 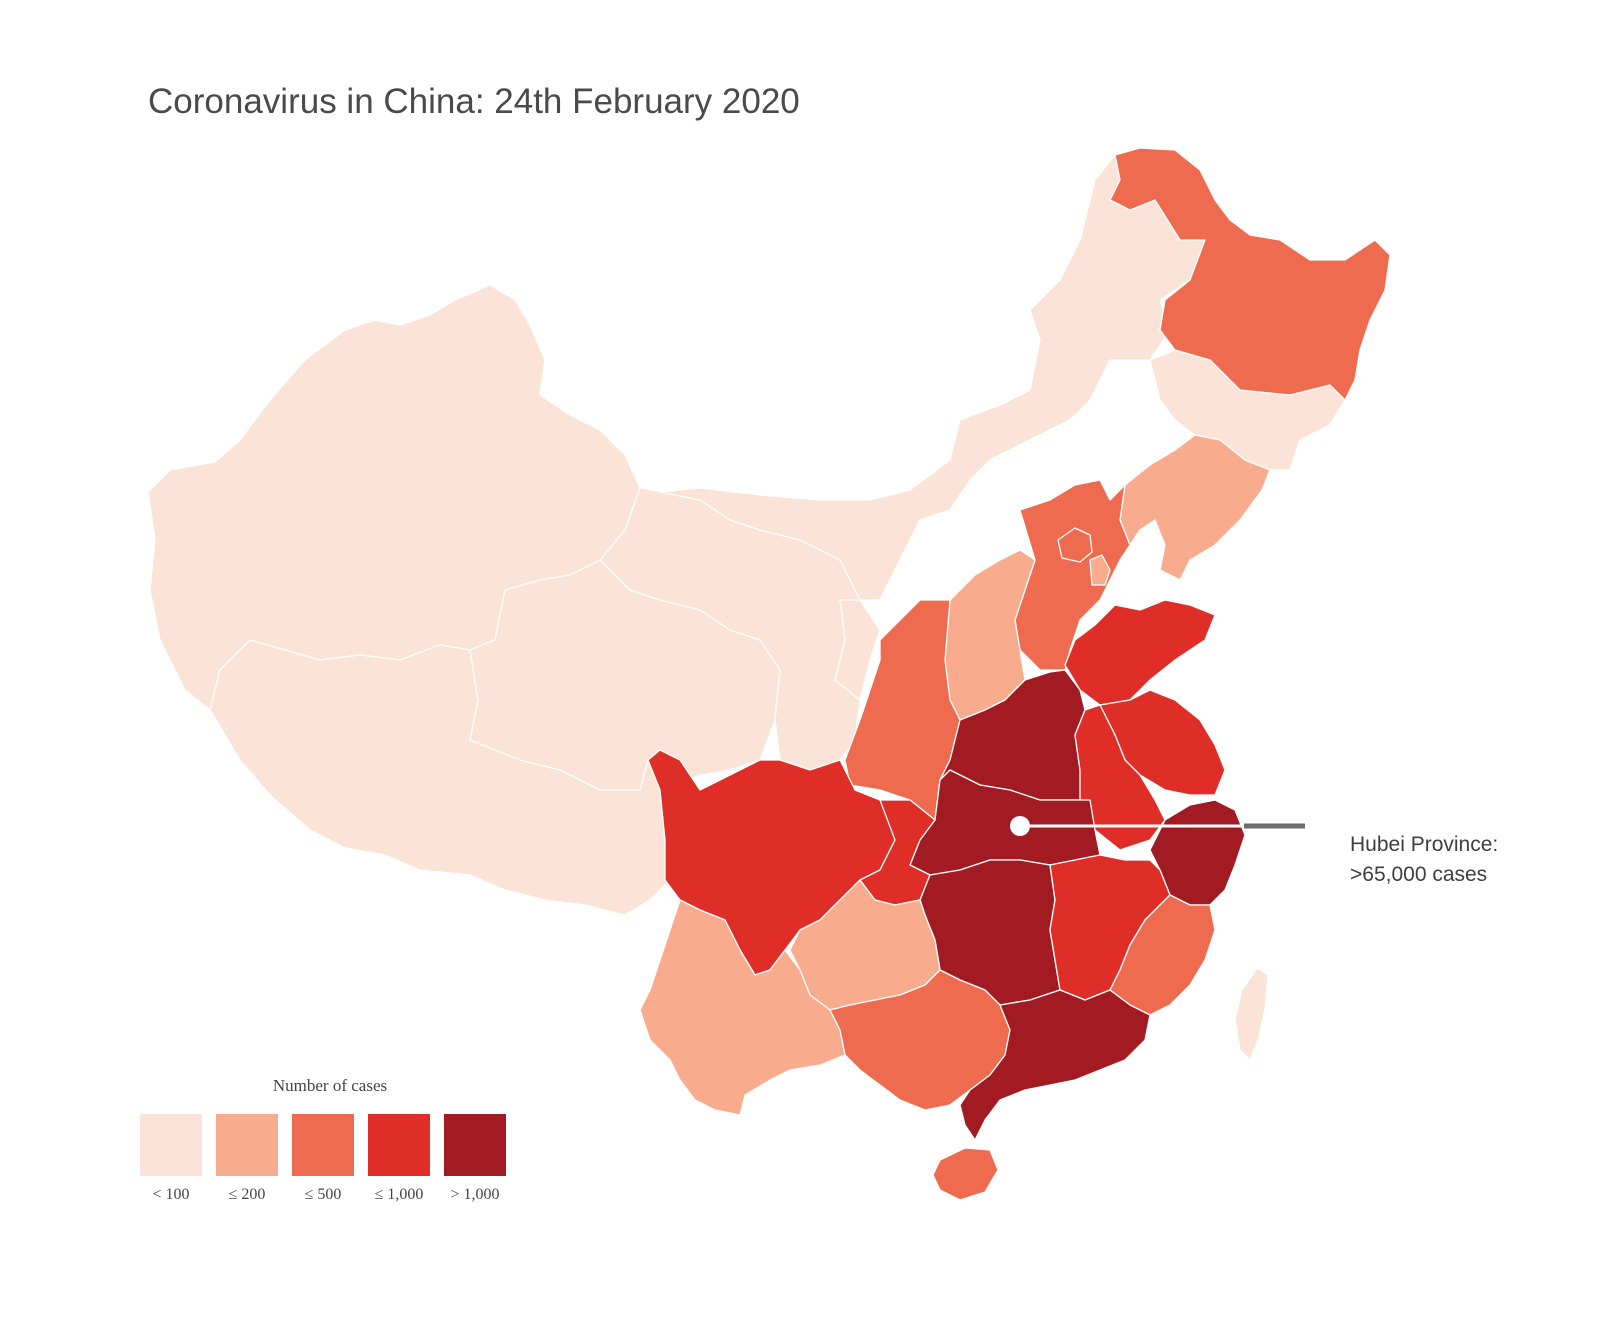 I want to click on legend-title: Number of cases, so click(x=330, y=1085).